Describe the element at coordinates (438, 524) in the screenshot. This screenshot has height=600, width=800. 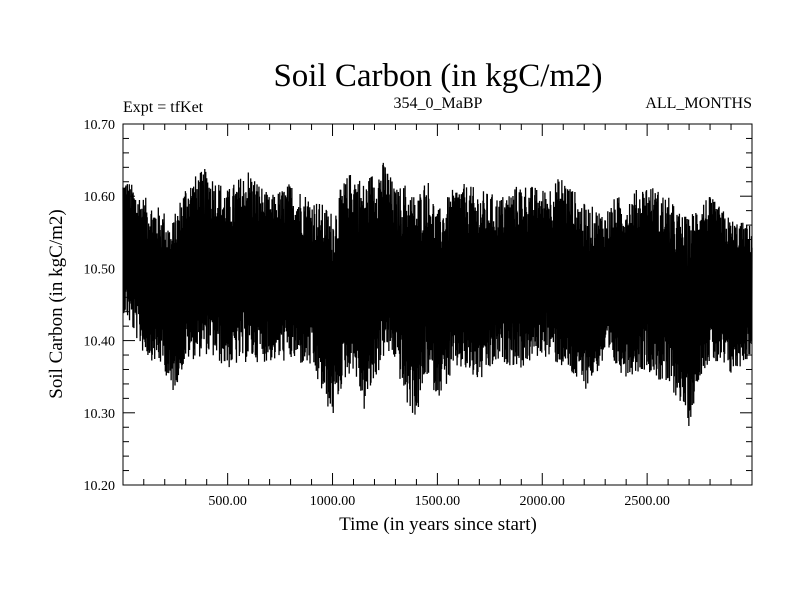
I see `x-axis-label: Time (in years since start)` at that location.